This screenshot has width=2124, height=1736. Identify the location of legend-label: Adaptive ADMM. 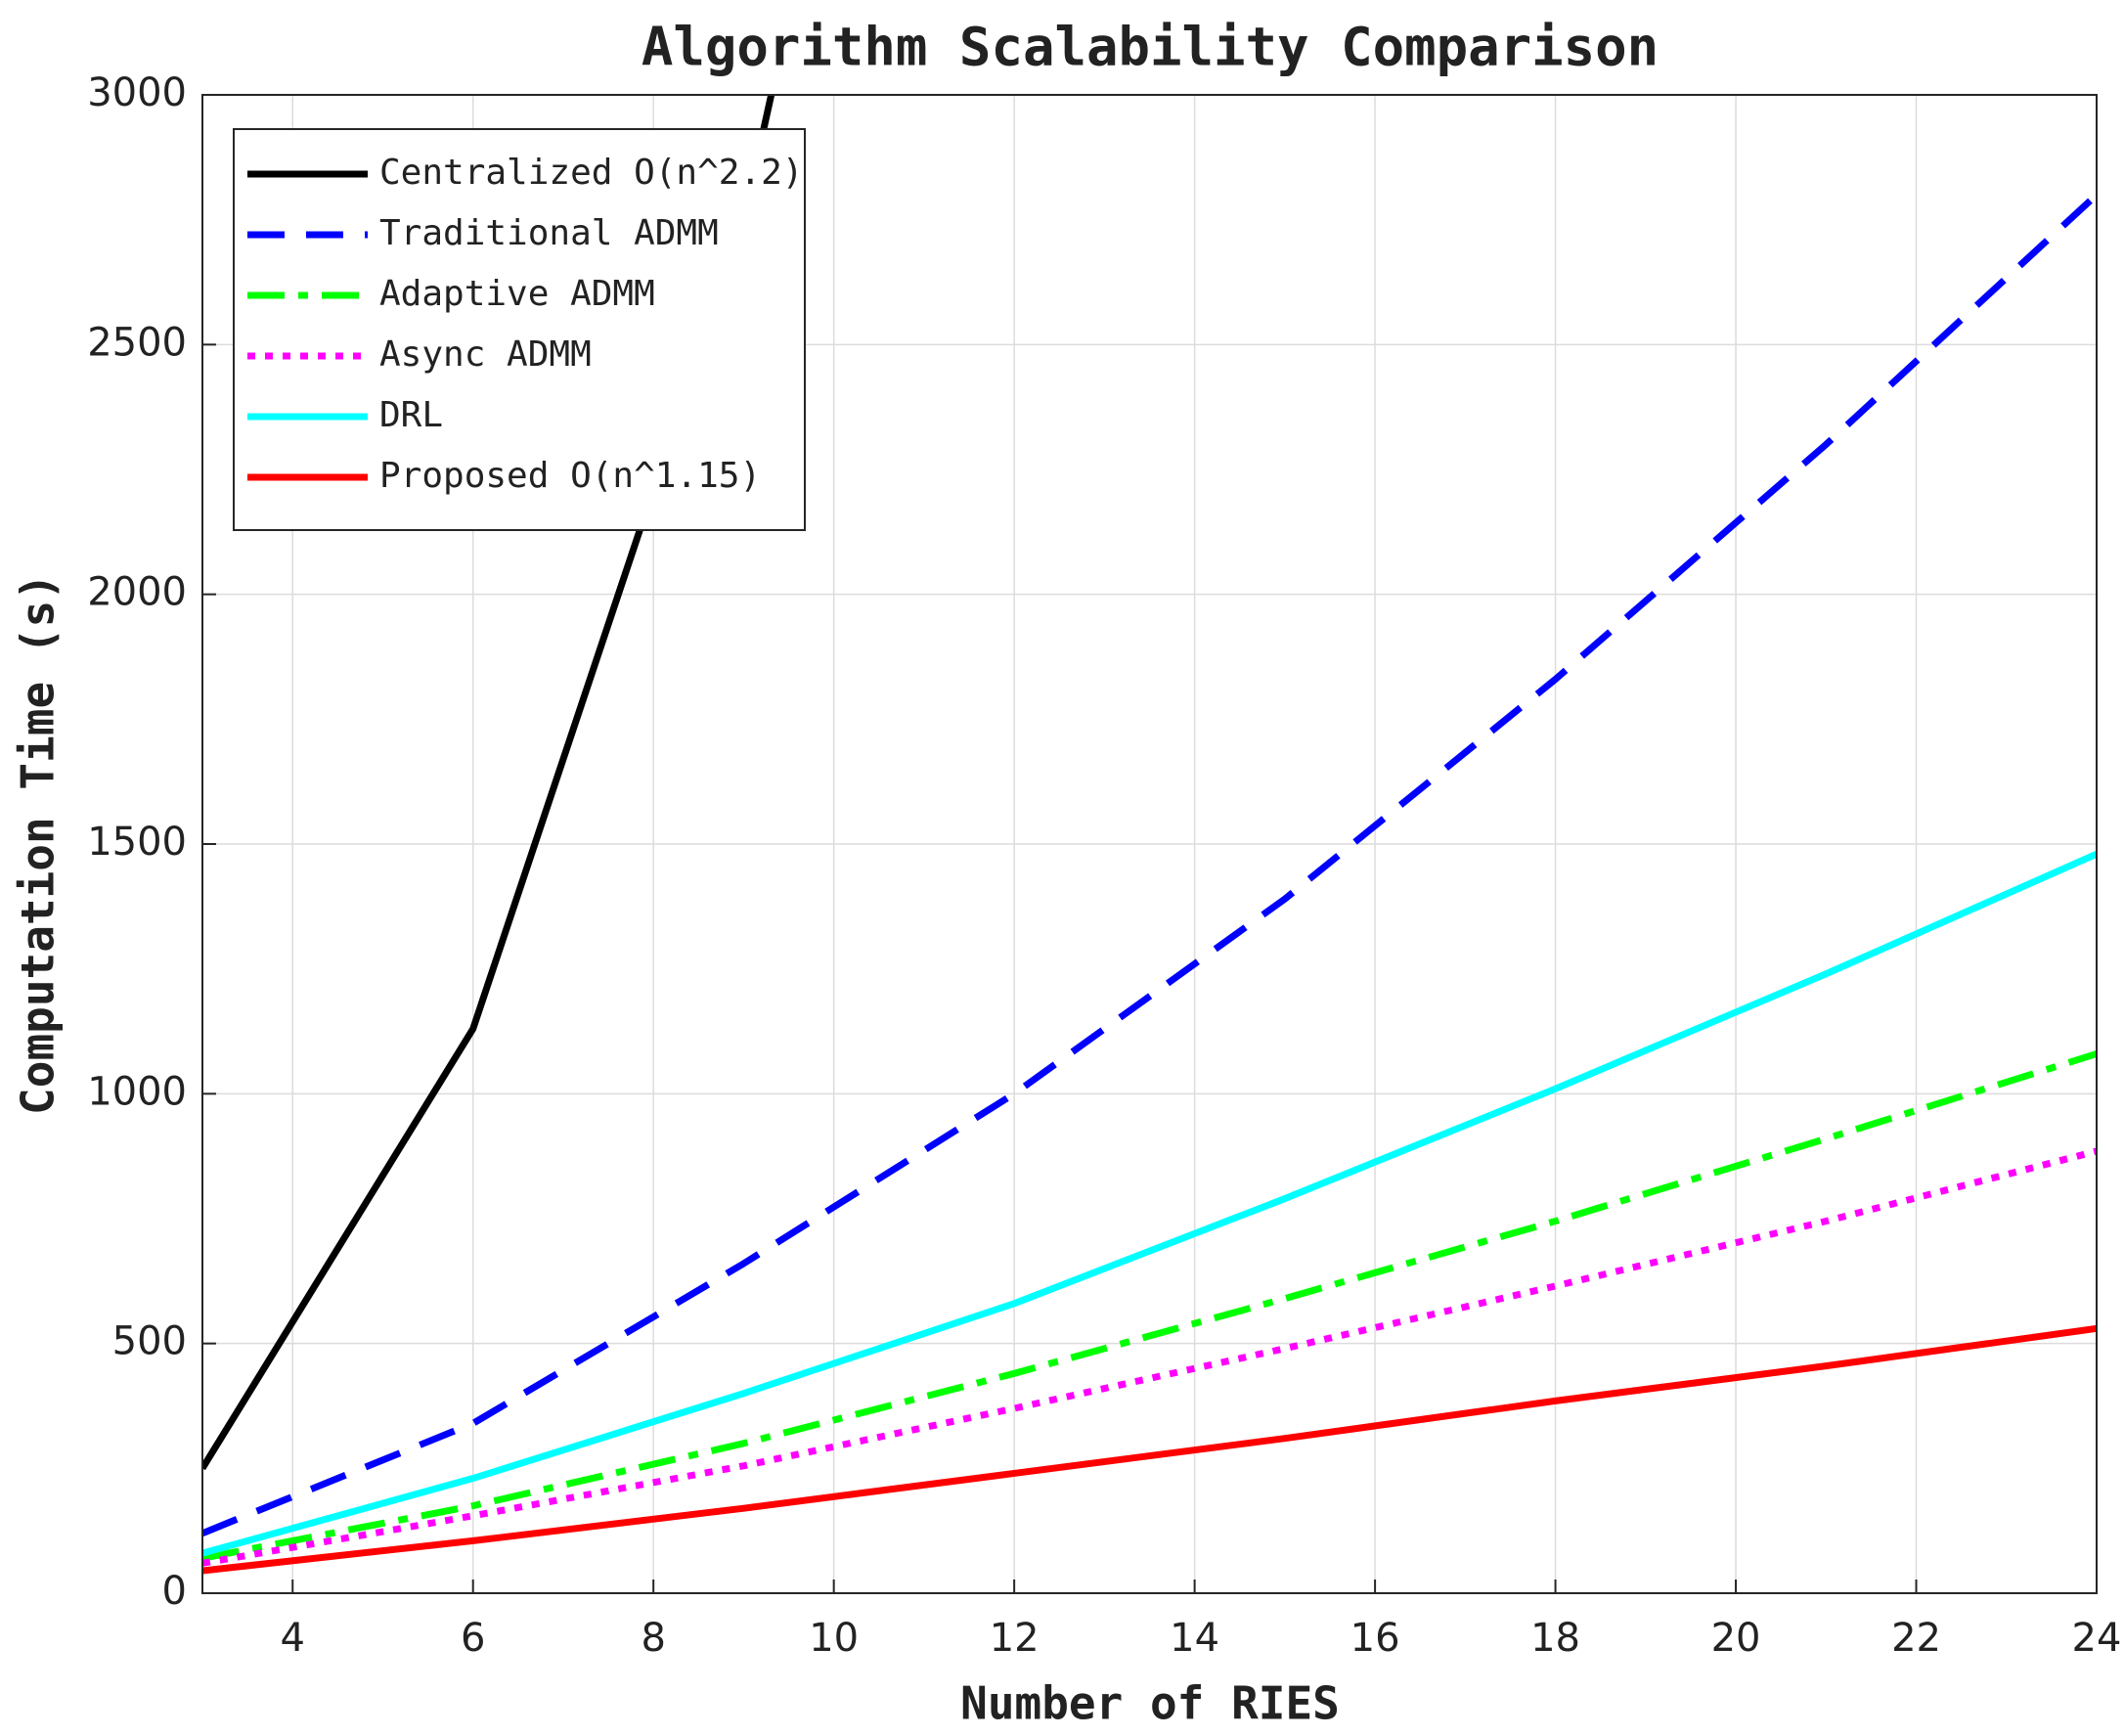
(517, 294).